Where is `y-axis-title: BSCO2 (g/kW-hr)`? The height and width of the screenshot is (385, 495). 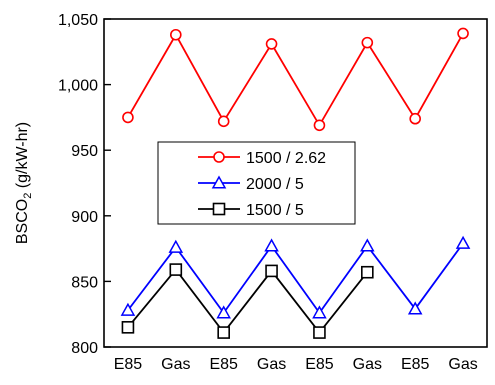
y-axis-title: BSCO2 (g/kW-hr) is located at coordinates (24, 183).